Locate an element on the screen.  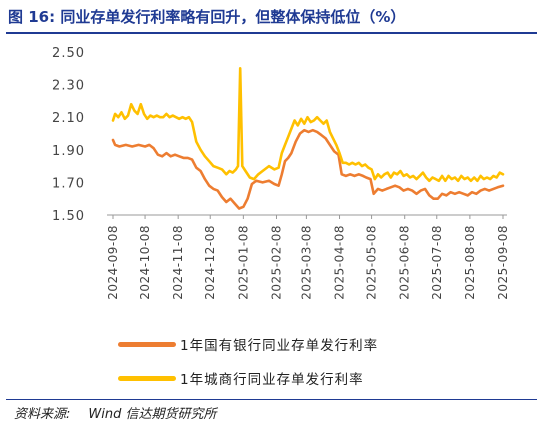
legend-item-state-owned: 1年国有银行同业存单发行利率 is located at coordinates (283, 344).